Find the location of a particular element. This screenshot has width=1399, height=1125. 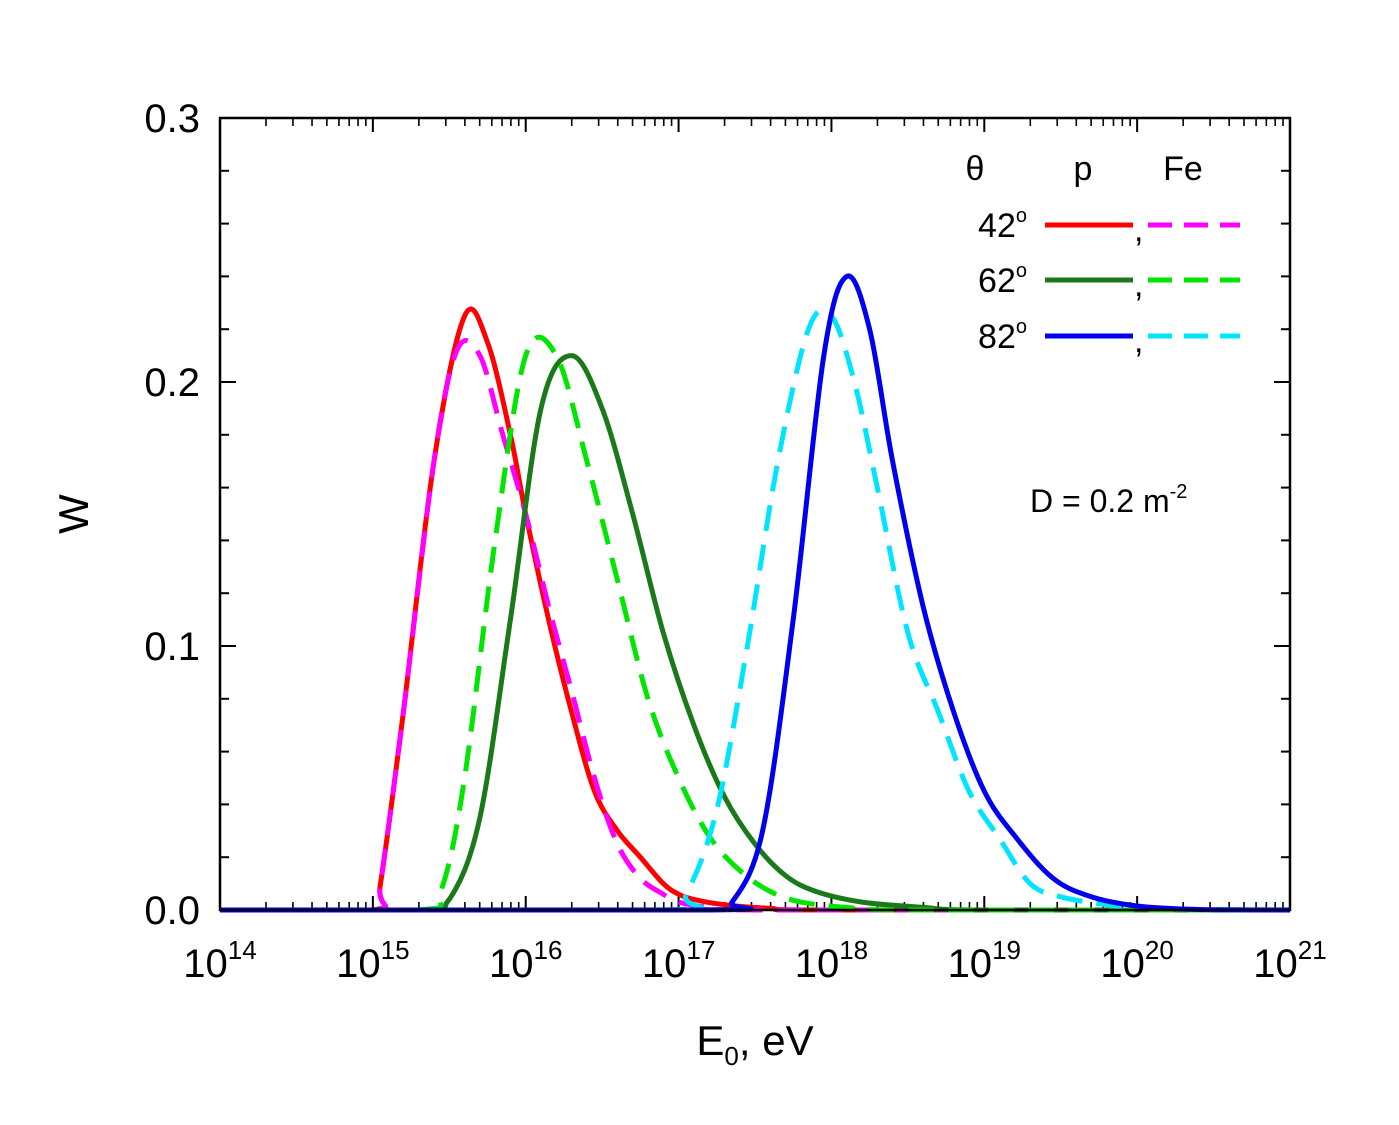

x-tick-label-exponent: 20 is located at coordinates (1159, 950).